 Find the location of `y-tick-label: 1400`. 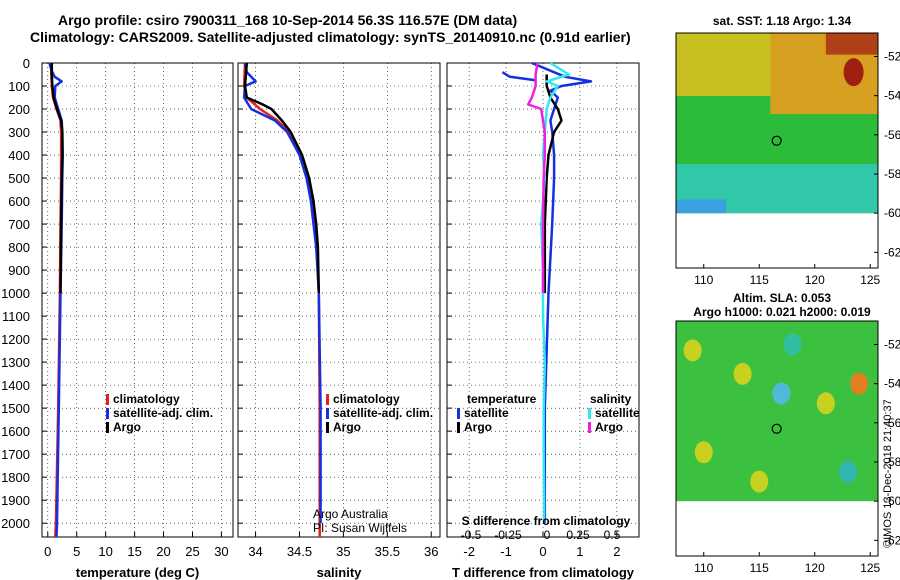

y-tick-label: 1400 is located at coordinates (15, 385).